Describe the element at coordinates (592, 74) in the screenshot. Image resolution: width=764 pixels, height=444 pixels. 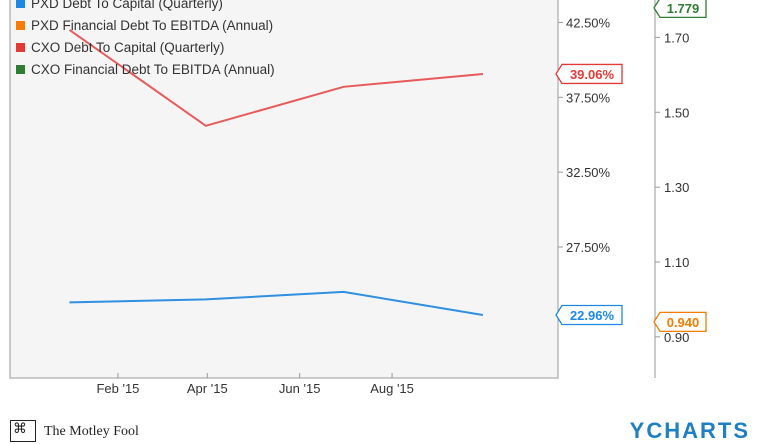
I see `callout-label-0: 39.06%` at that location.